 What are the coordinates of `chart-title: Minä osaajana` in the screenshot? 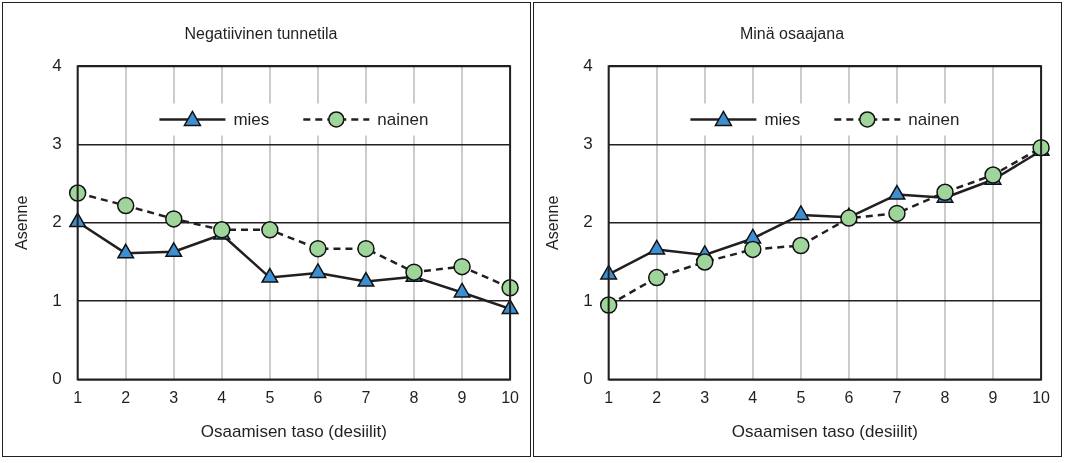 It's located at (792, 34).